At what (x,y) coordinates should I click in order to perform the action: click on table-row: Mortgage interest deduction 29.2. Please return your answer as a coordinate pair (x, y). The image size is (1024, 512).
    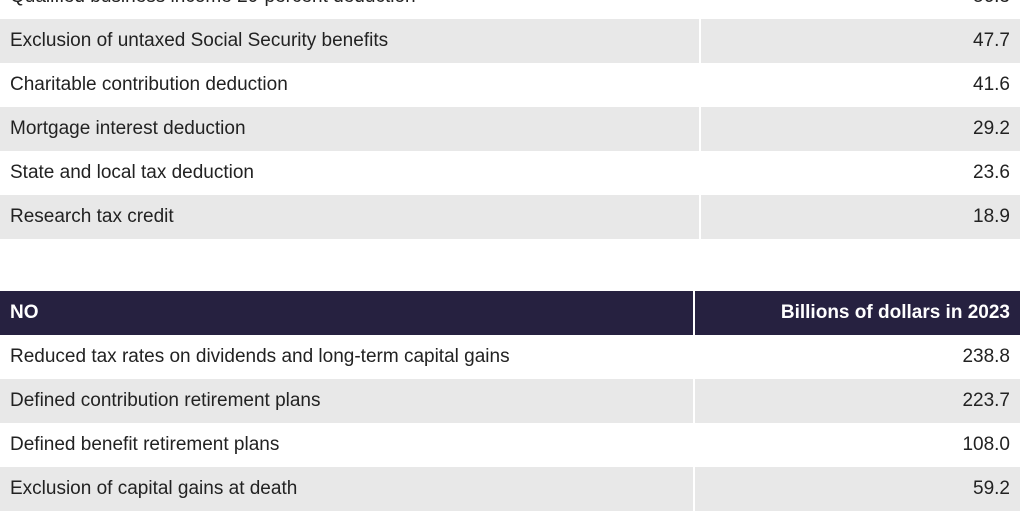
    Looking at the image, I should click on (510, 129).